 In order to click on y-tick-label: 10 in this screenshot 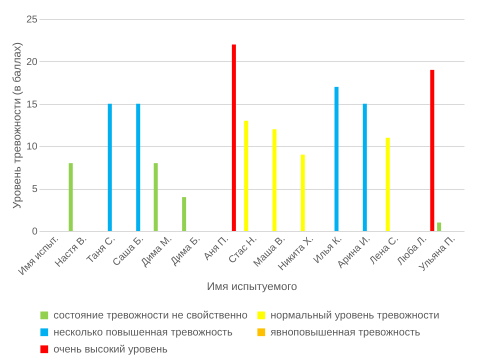, I will do `click(32, 147)`.